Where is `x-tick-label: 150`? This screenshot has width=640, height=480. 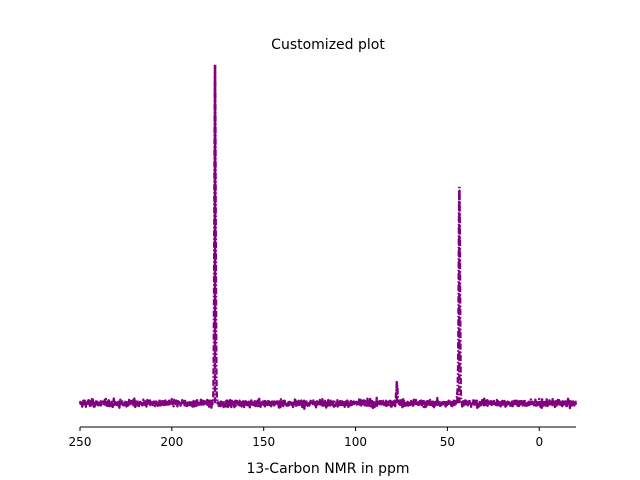
x-tick-label: 150 is located at coordinates (263, 442).